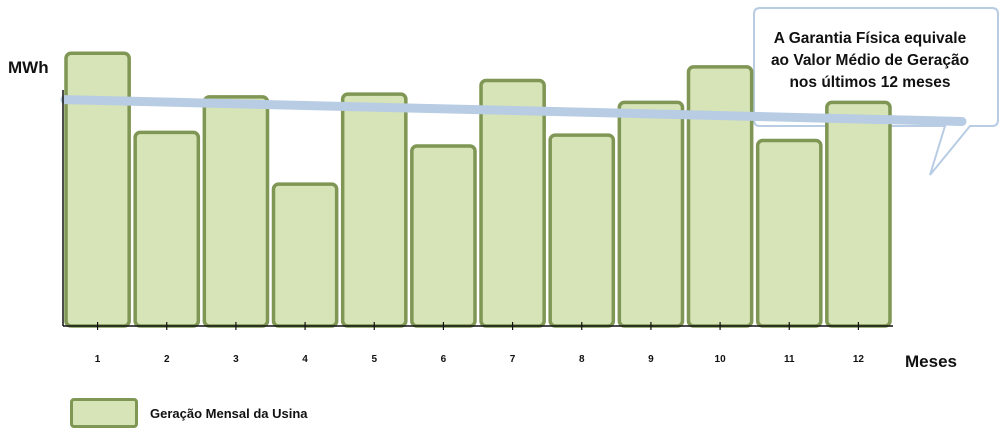 This screenshot has height=432, width=1000. Describe the element at coordinates (789, 359) in the screenshot. I see `x-tick-label: 11` at that location.